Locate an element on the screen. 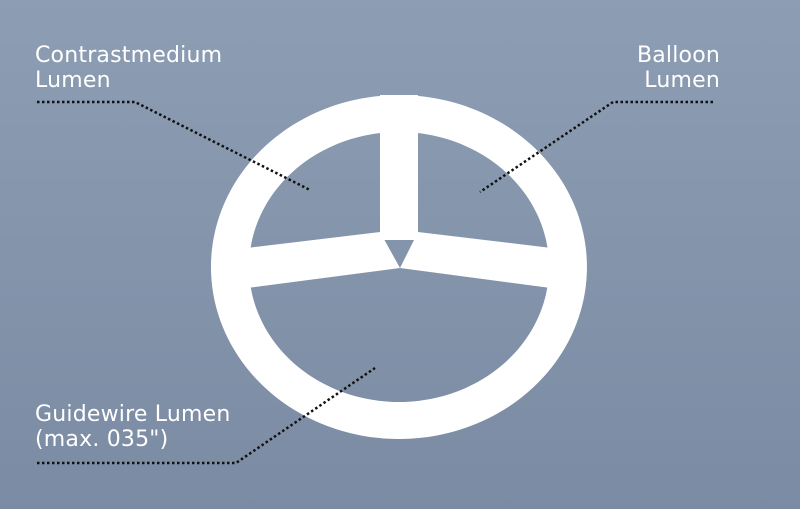  label-balloon-line2: Lumen is located at coordinates (682, 80).